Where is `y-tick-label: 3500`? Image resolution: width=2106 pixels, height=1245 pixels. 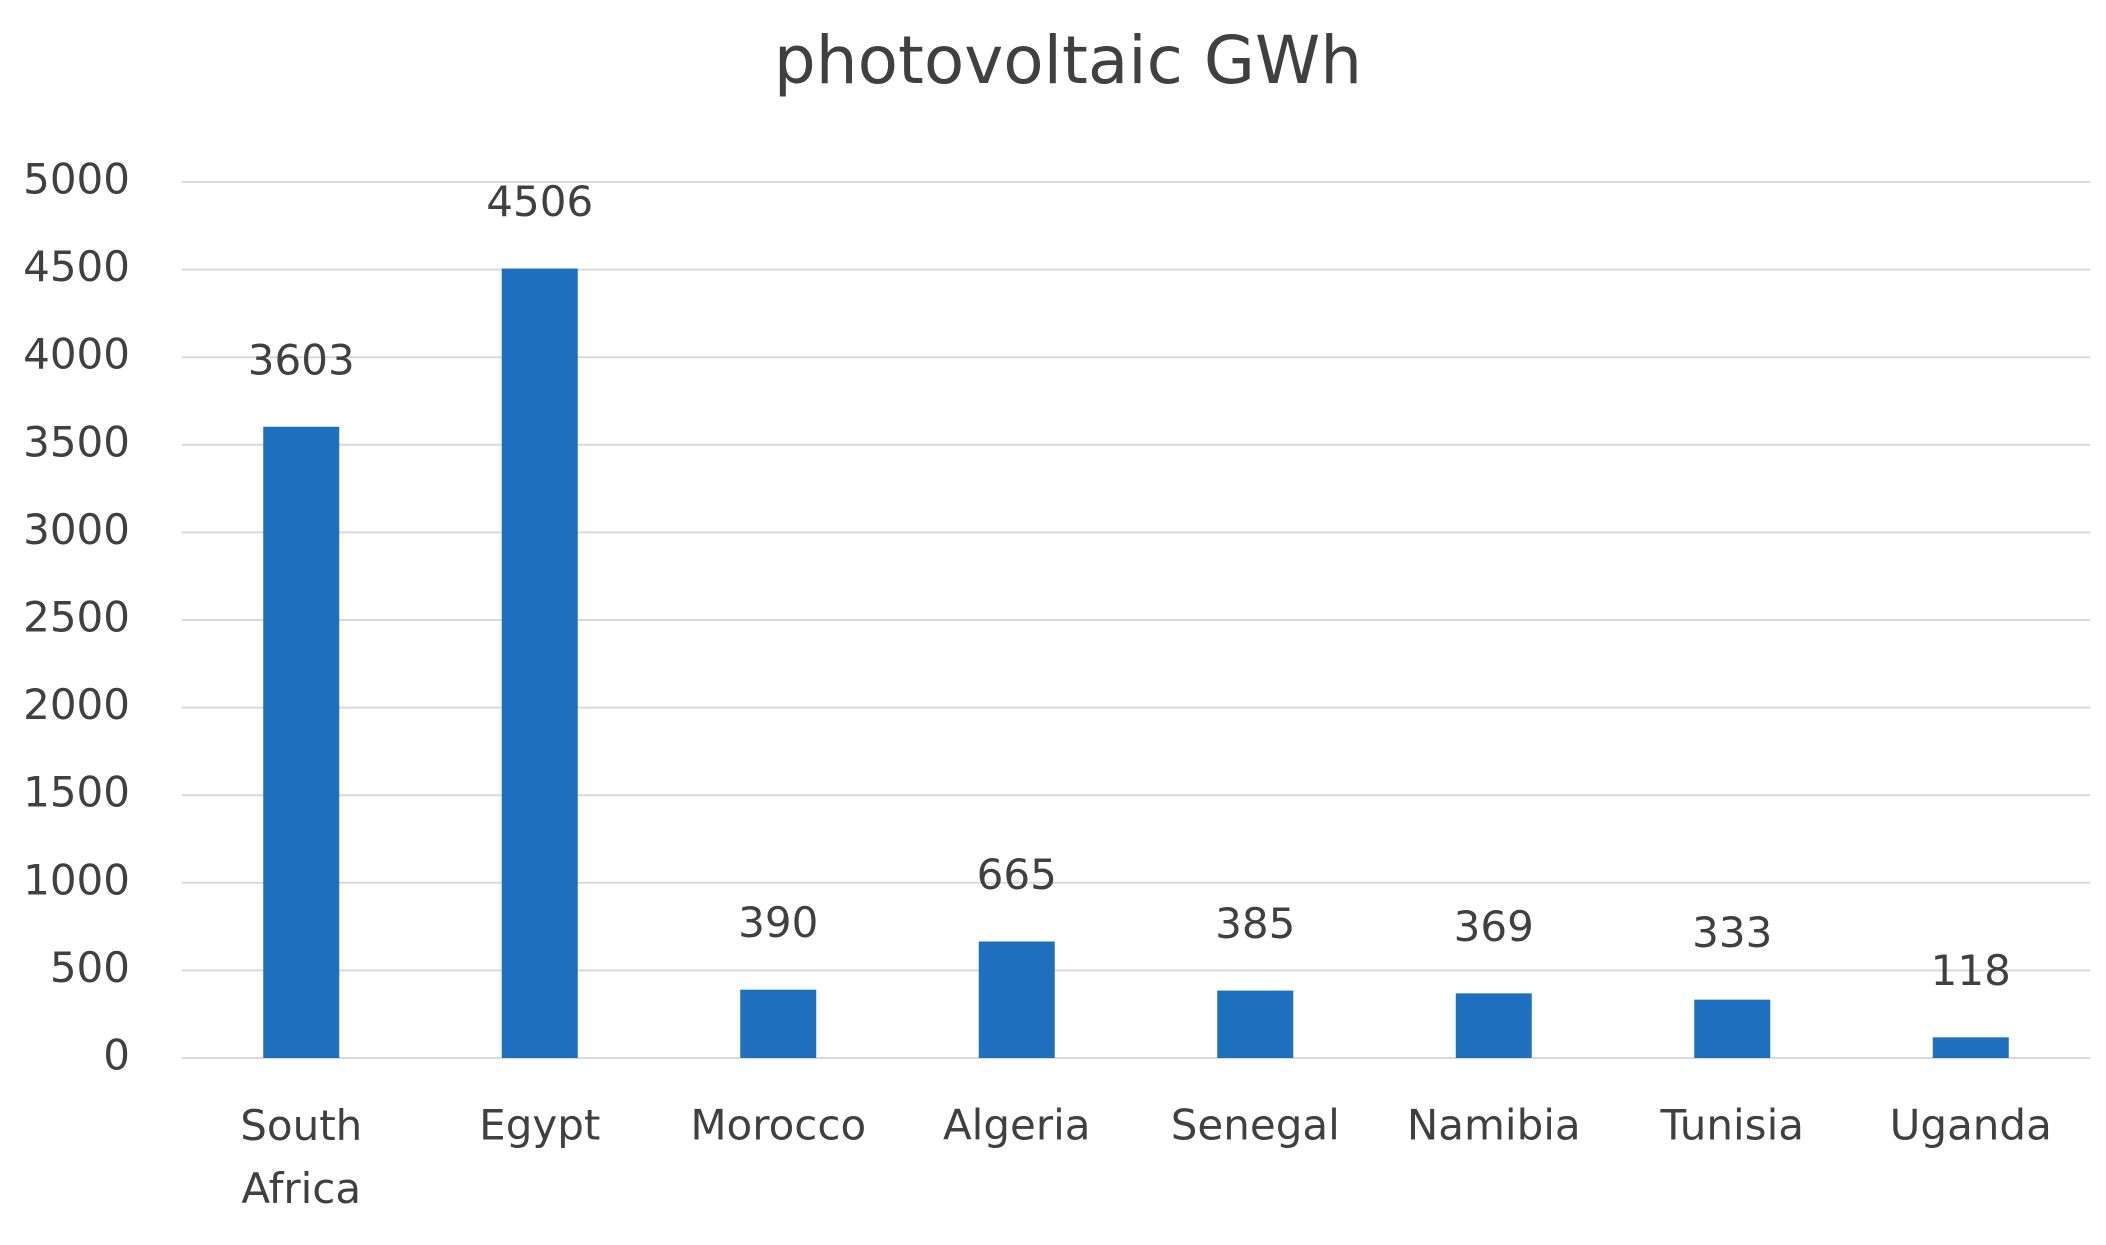
y-tick-label: 3500 is located at coordinates (76, 441).